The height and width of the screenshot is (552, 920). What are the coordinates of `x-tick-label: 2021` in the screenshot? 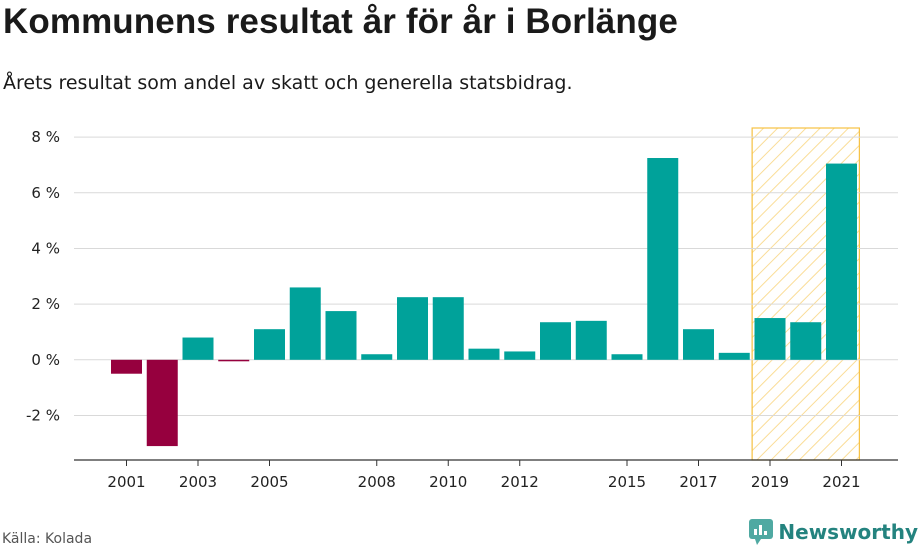 It's located at (841, 482).